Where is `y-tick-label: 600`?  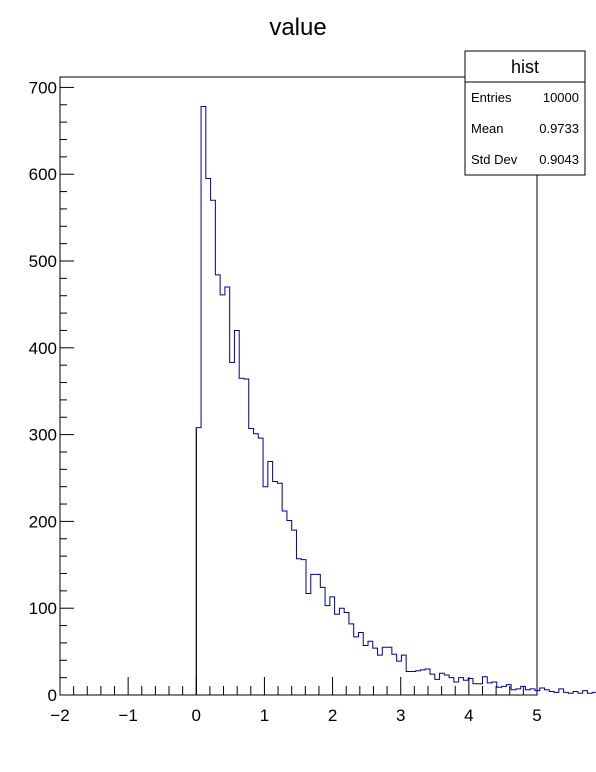 y-tick-label: 600 is located at coordinates (43, 174).